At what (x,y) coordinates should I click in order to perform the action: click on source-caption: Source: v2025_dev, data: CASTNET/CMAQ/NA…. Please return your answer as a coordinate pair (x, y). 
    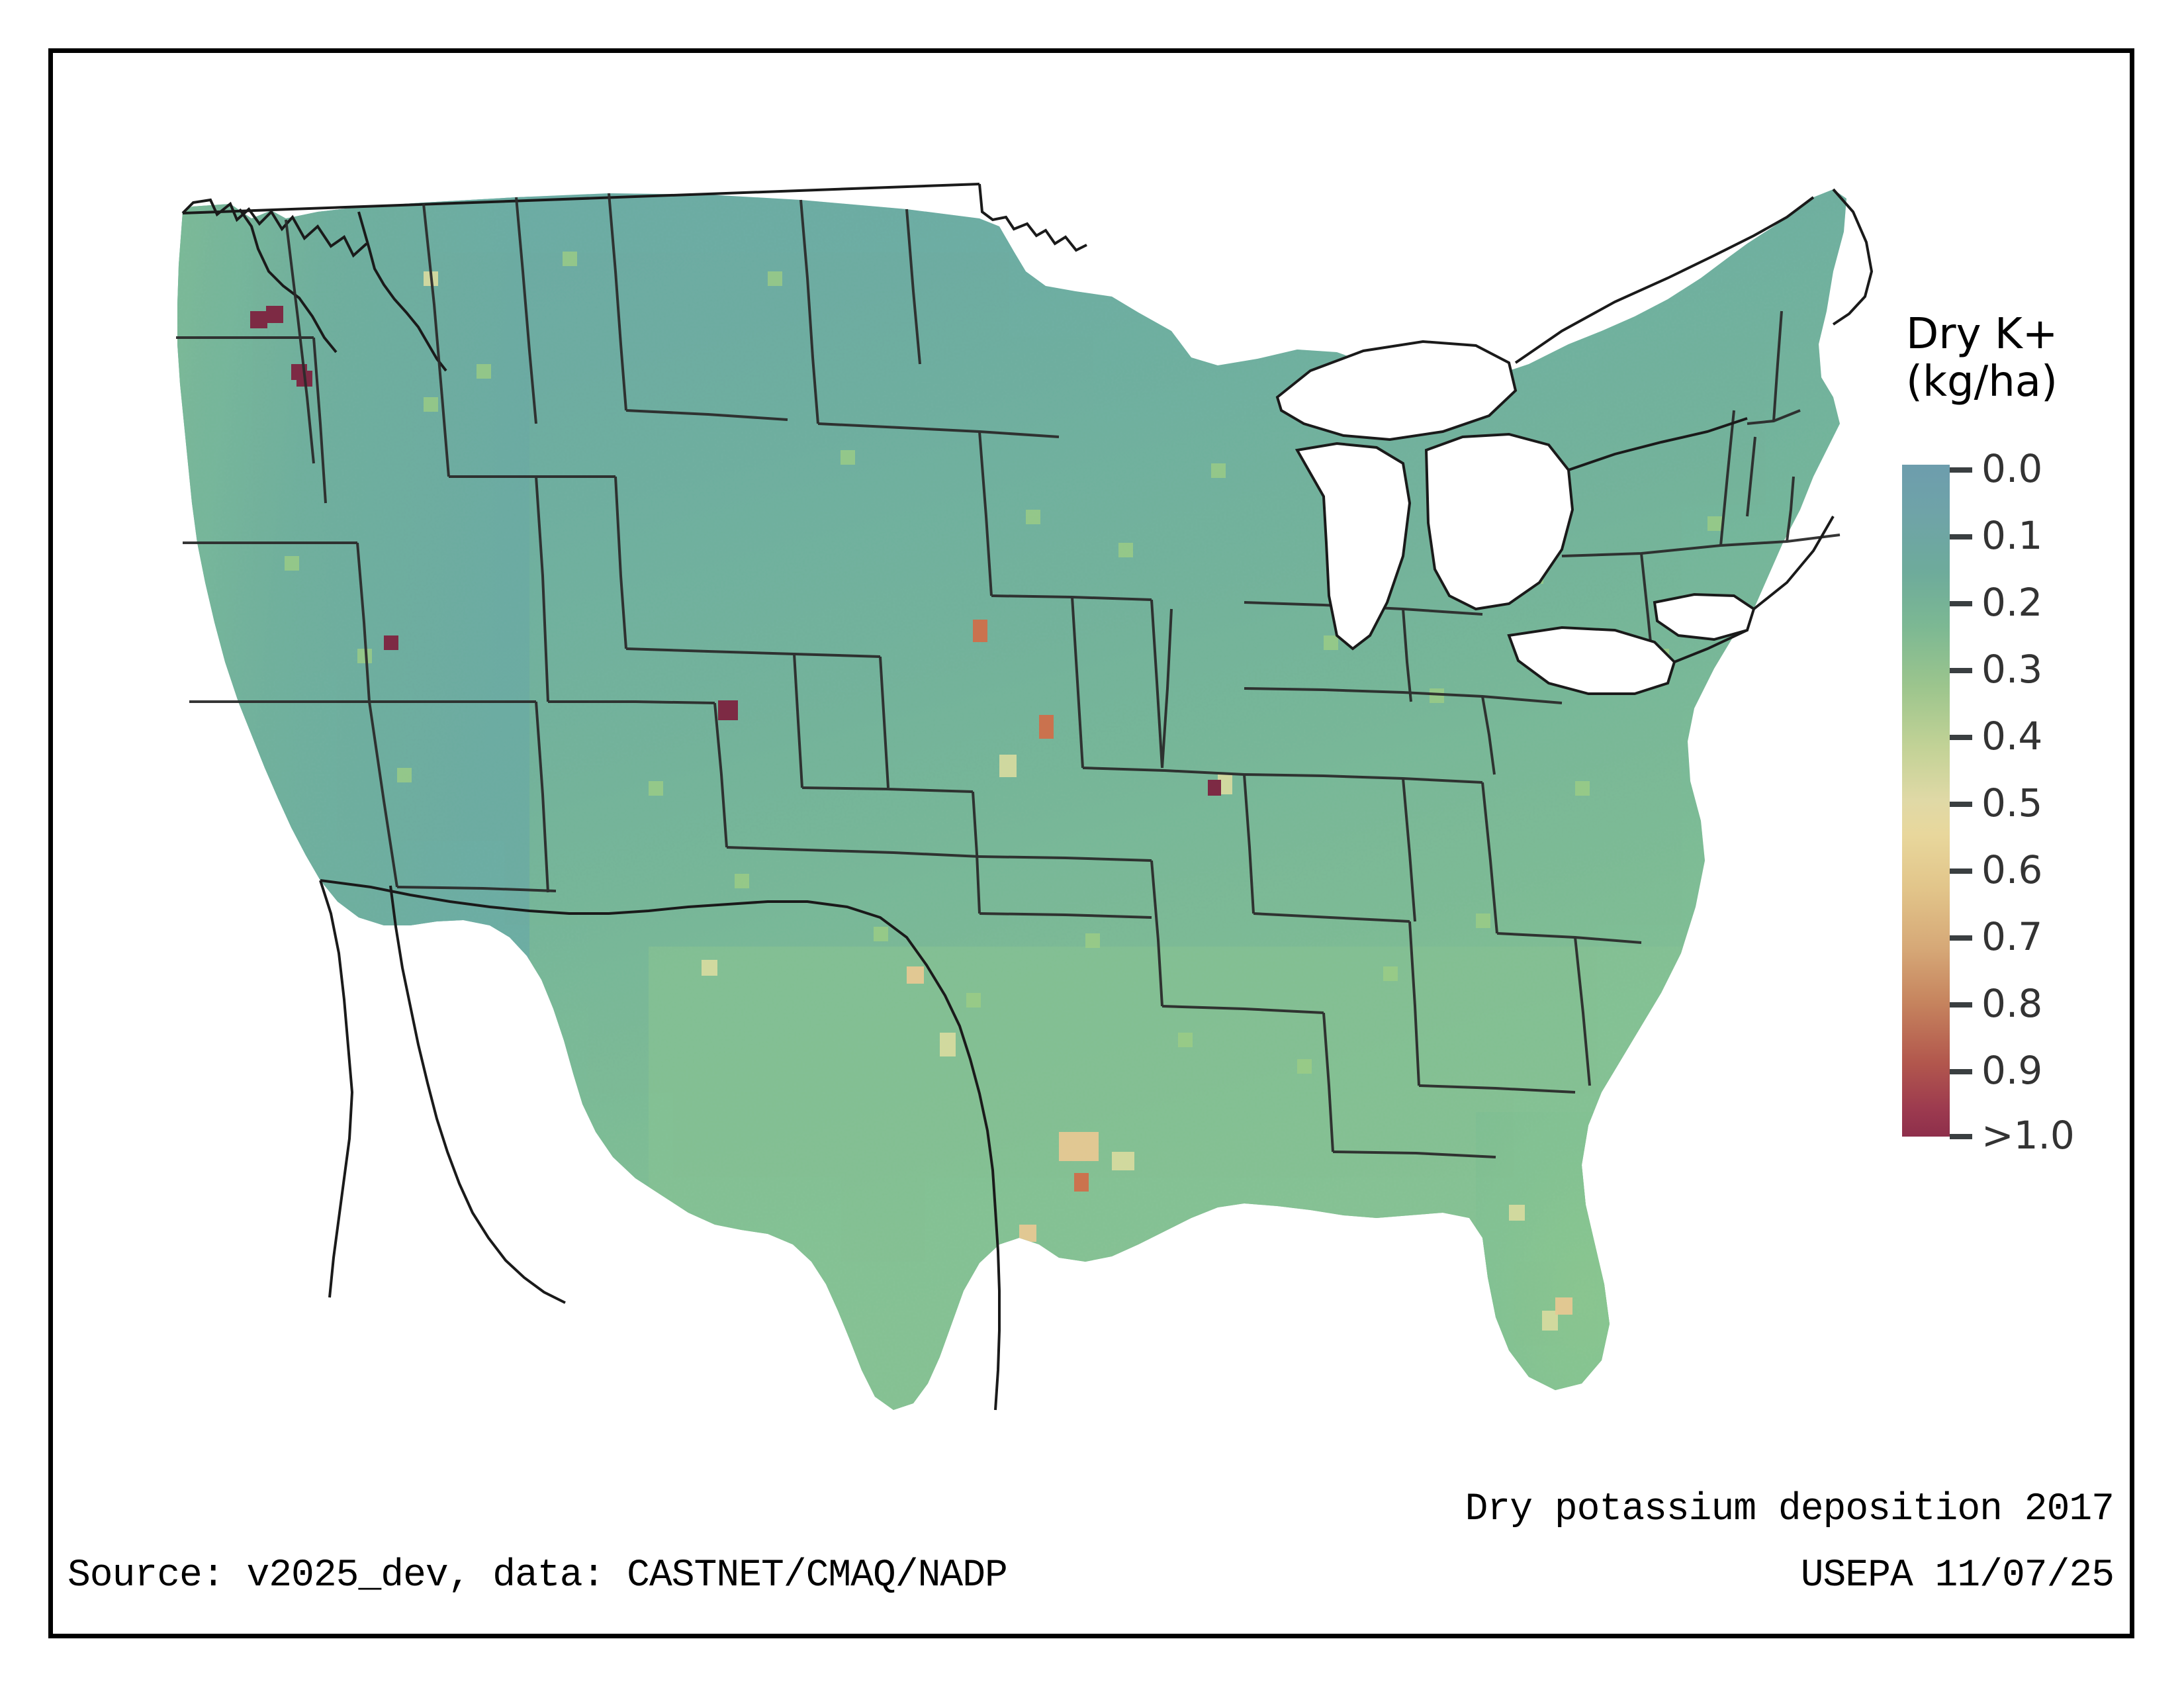
    Looking at the image, I should click on (538, 1575).